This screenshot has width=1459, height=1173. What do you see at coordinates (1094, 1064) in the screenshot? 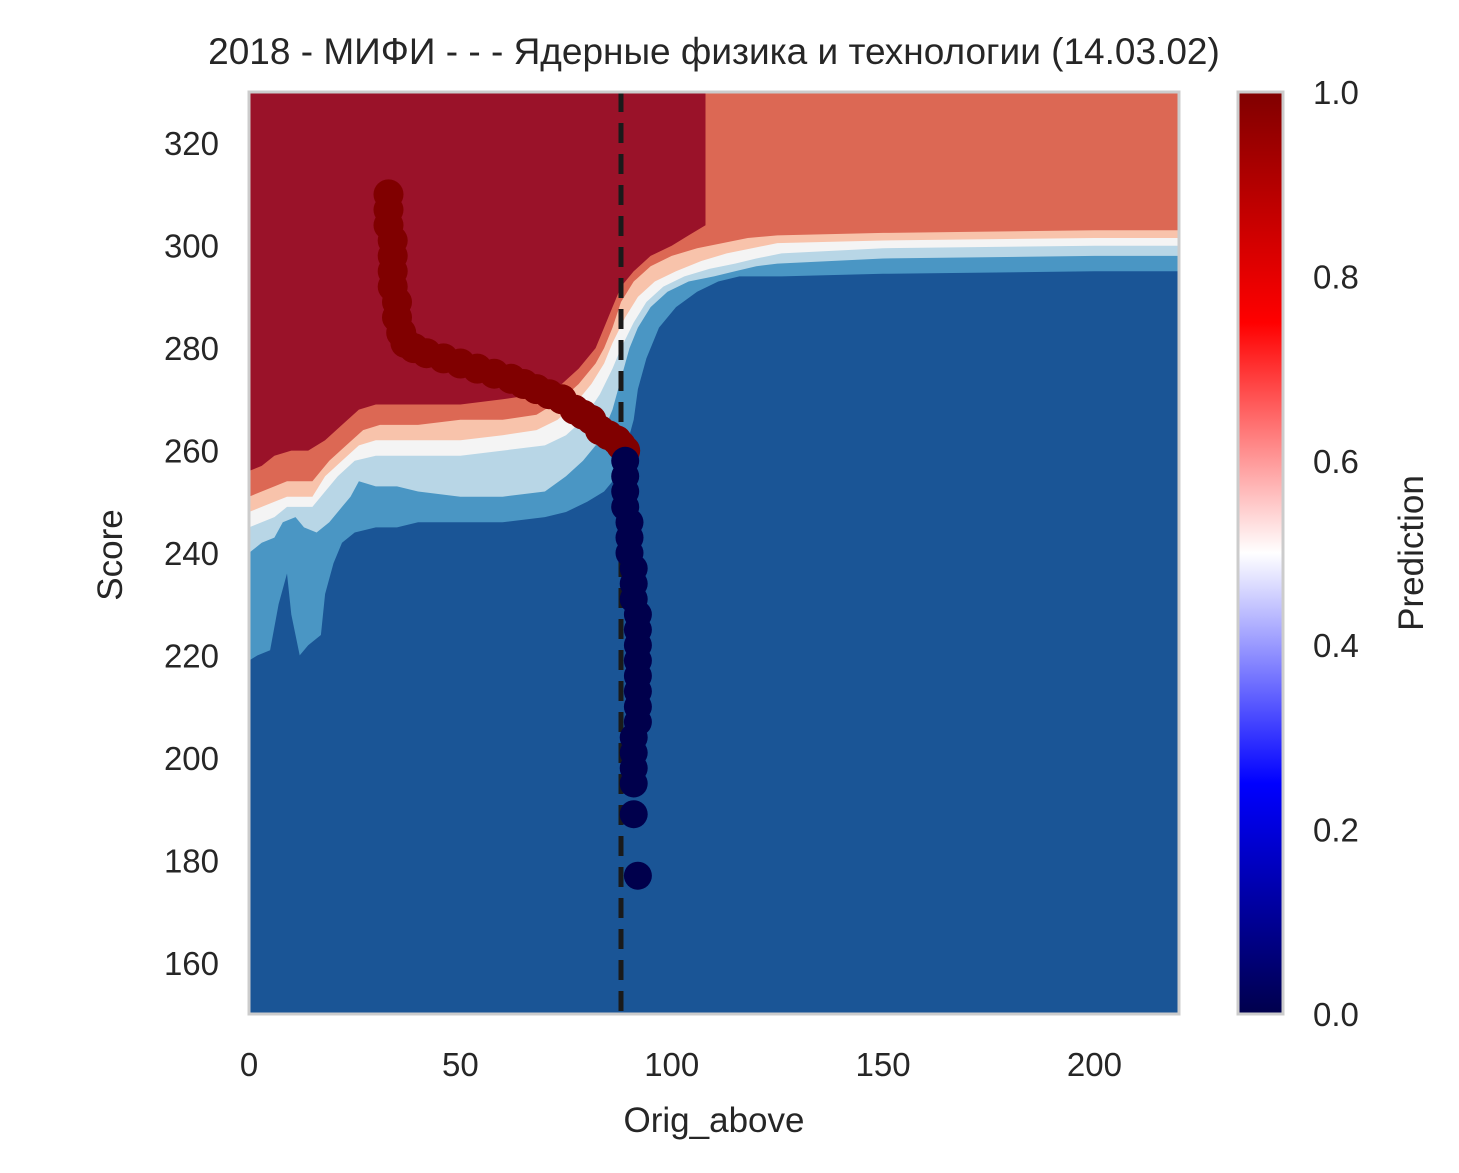
I see `x-tick-label: 200` at bounding box center [1094, 1064].